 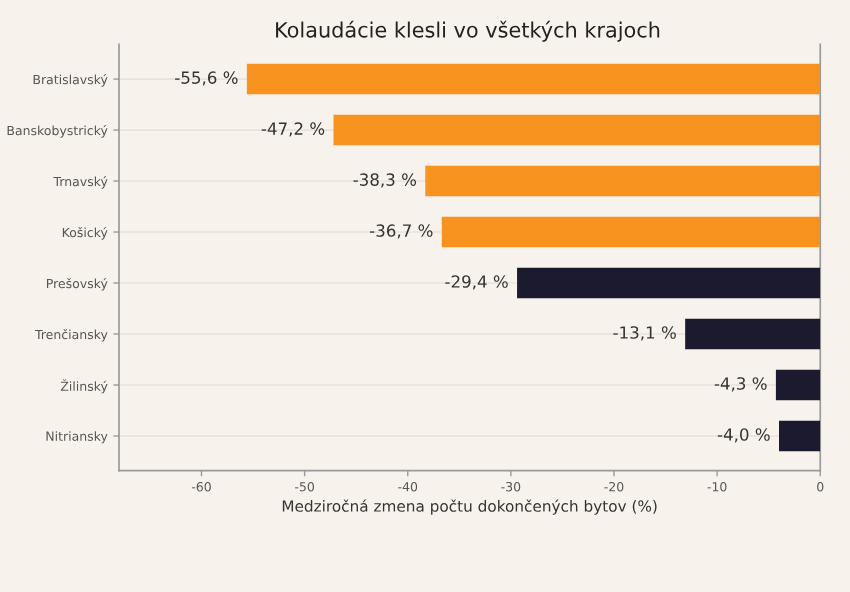 What do you see at coordinates (293, 129) in the screenshot?
I see `data-label: -47,2 %` at bounding box center [293, 129].